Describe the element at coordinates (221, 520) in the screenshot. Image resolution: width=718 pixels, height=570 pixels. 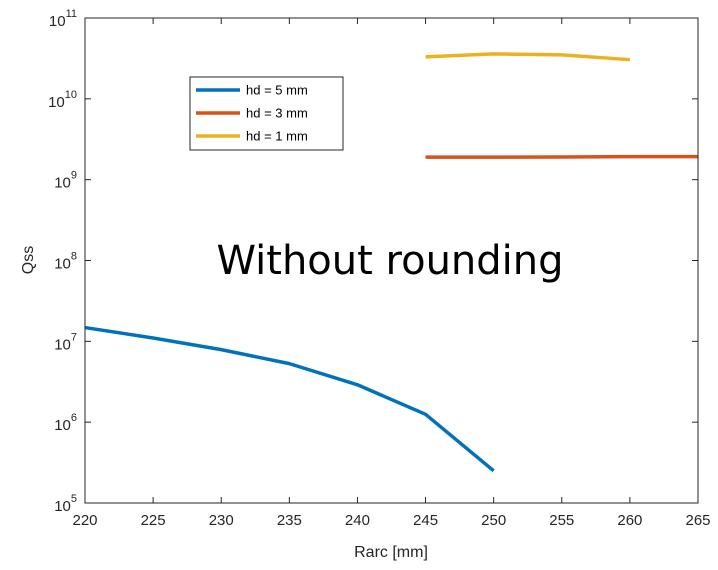
I see `x-tick-label: 230` at that location.